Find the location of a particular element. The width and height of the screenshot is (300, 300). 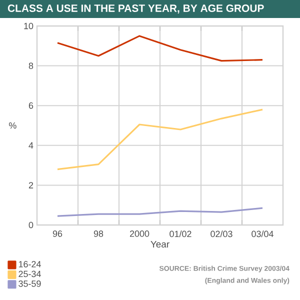

chart-title: CLASS A USE IN THE PAST YEAR, BY AGE GROUP is located at coordinates (136, 9).